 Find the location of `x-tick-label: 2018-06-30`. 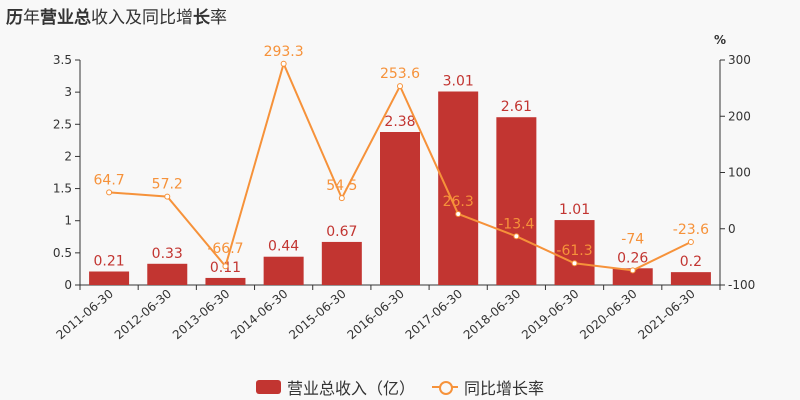

x-tick-label: 2018-06-30 is located at coordinates (492, 315).